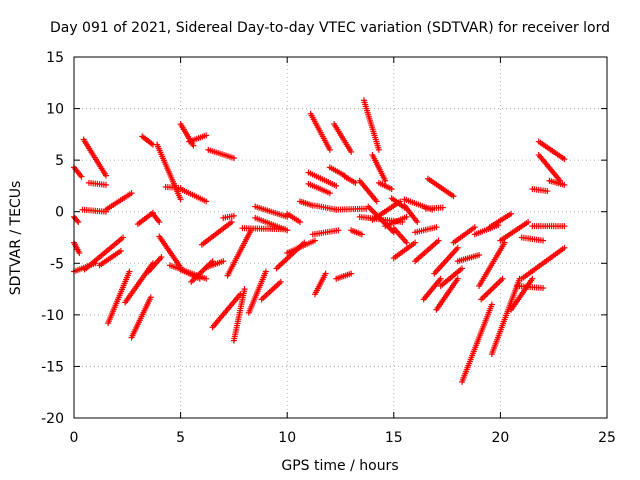  I want to click on x-tick-labels: 0 5 10 15 20 25, so click(343, 438).